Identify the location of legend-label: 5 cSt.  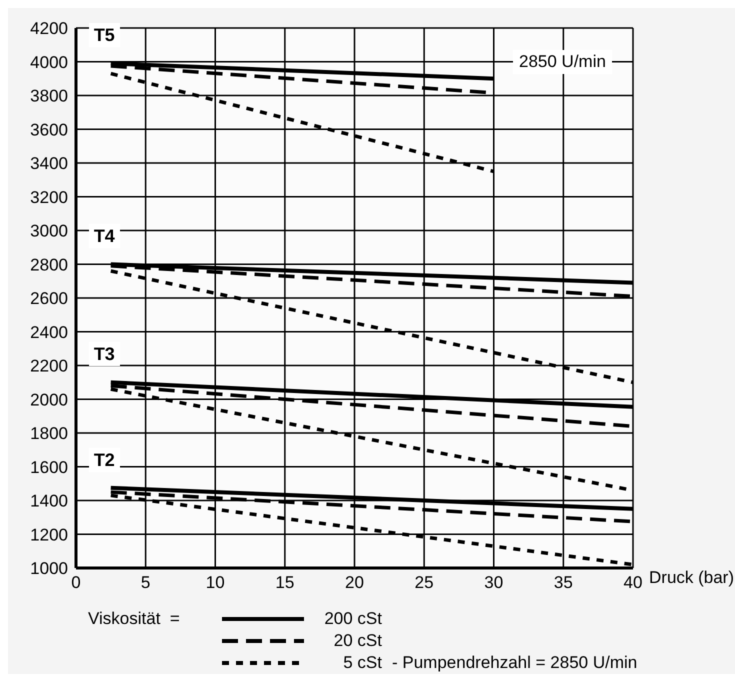
(362, 663).